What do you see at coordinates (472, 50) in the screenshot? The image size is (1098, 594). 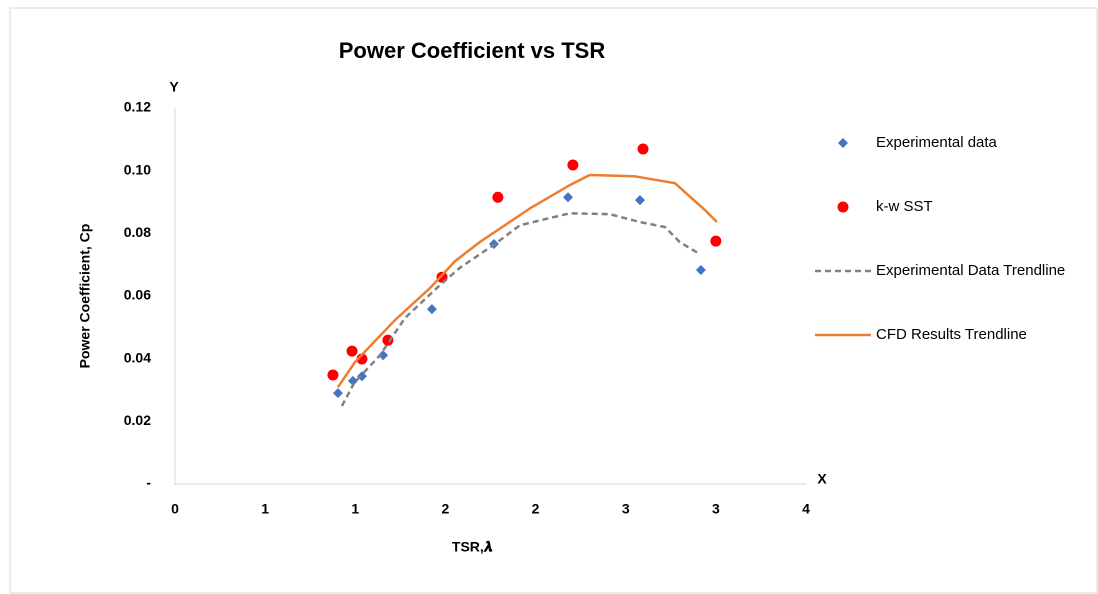 I see `chart-title: Power Coefficient vs TSR` at bounding box center [472, 50].